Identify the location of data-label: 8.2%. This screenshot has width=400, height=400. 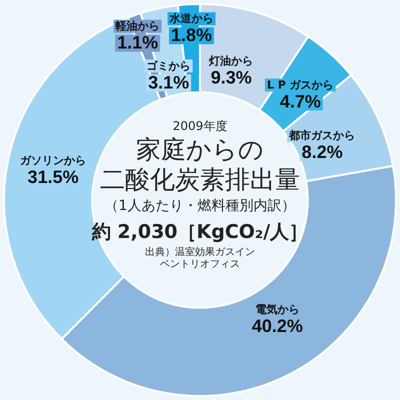
(322, 152).